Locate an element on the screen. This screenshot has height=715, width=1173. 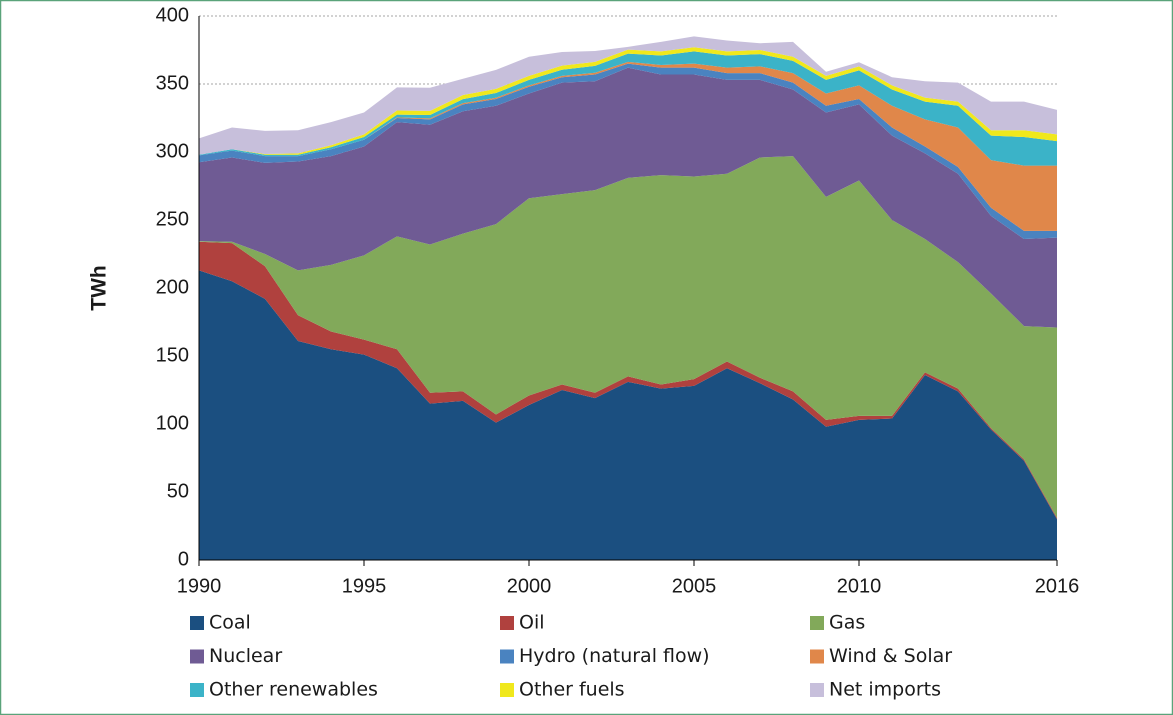
x-tick-label: 1995 is located at coordinates (364, 586).